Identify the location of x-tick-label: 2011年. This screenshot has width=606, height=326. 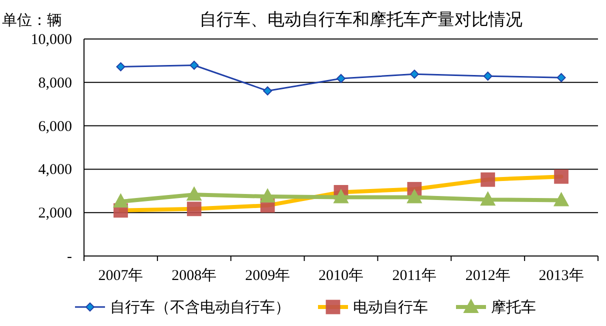
(414, 275).